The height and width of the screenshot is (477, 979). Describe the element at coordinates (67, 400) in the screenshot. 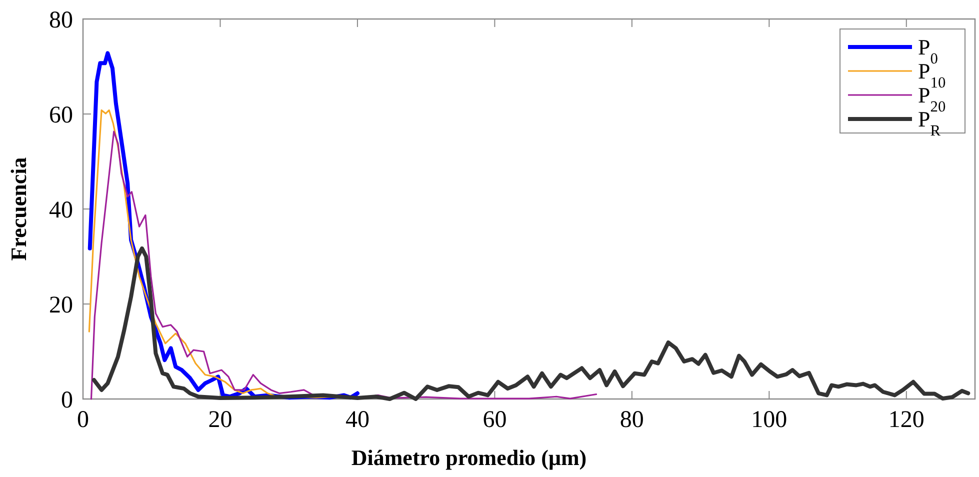

I see `y-tick-label: 0` at that location.